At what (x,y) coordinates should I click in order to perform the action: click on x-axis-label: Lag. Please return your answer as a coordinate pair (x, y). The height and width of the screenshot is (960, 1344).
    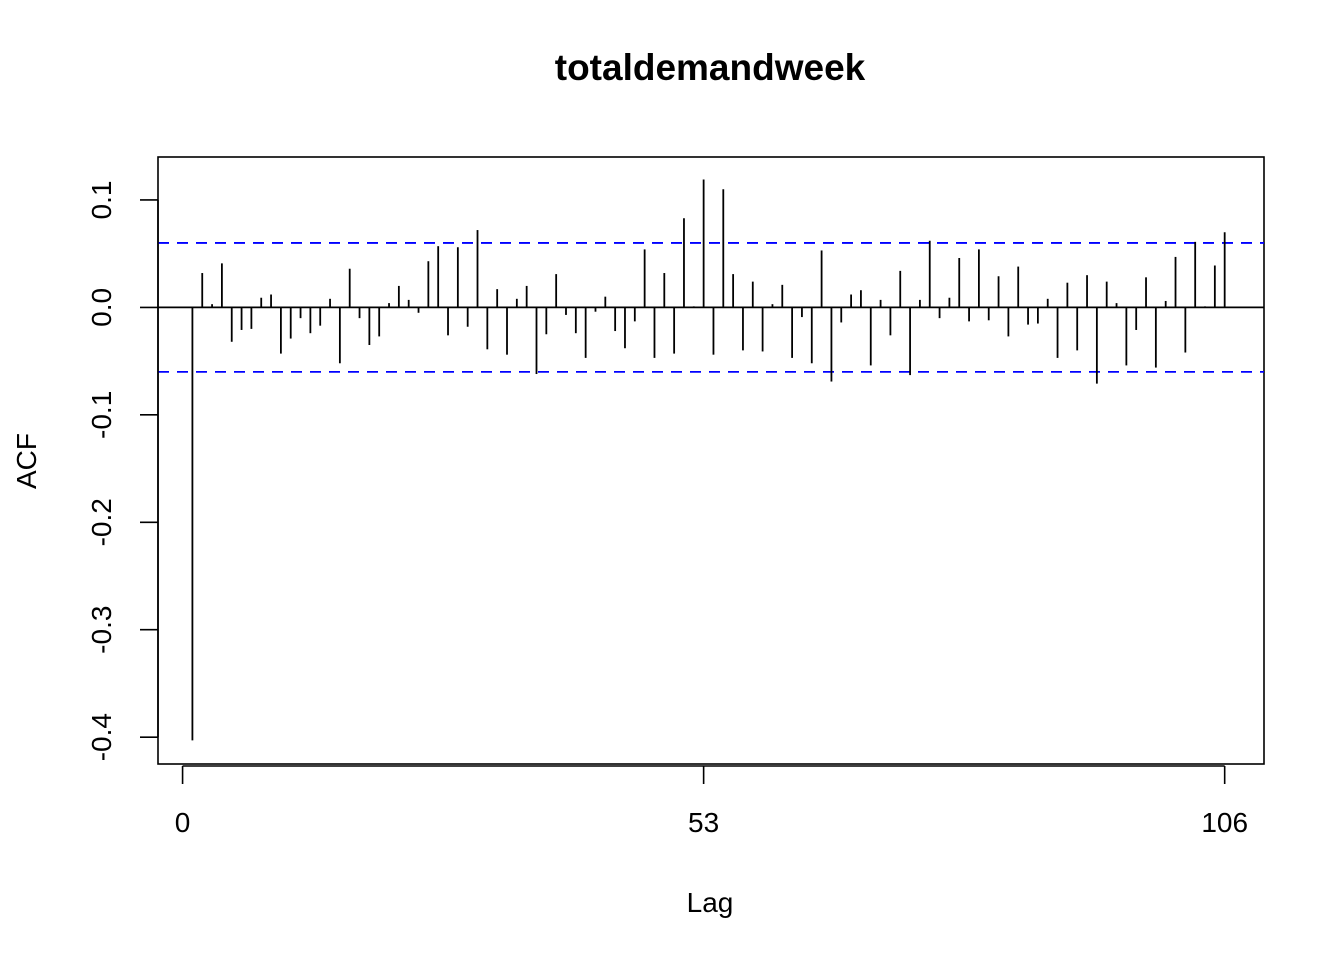
    Looking at the image, I should click on (710, 902).